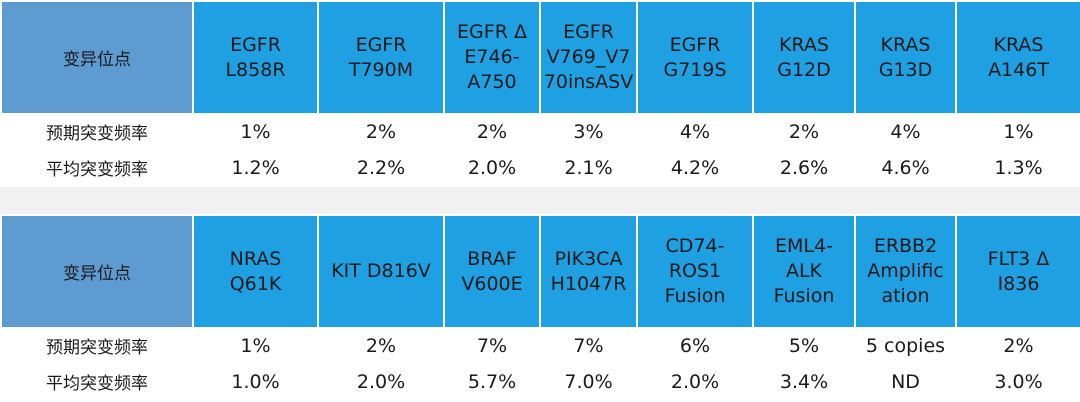  I want to click on mutation-header-line: Q61K, so click(255, 283).